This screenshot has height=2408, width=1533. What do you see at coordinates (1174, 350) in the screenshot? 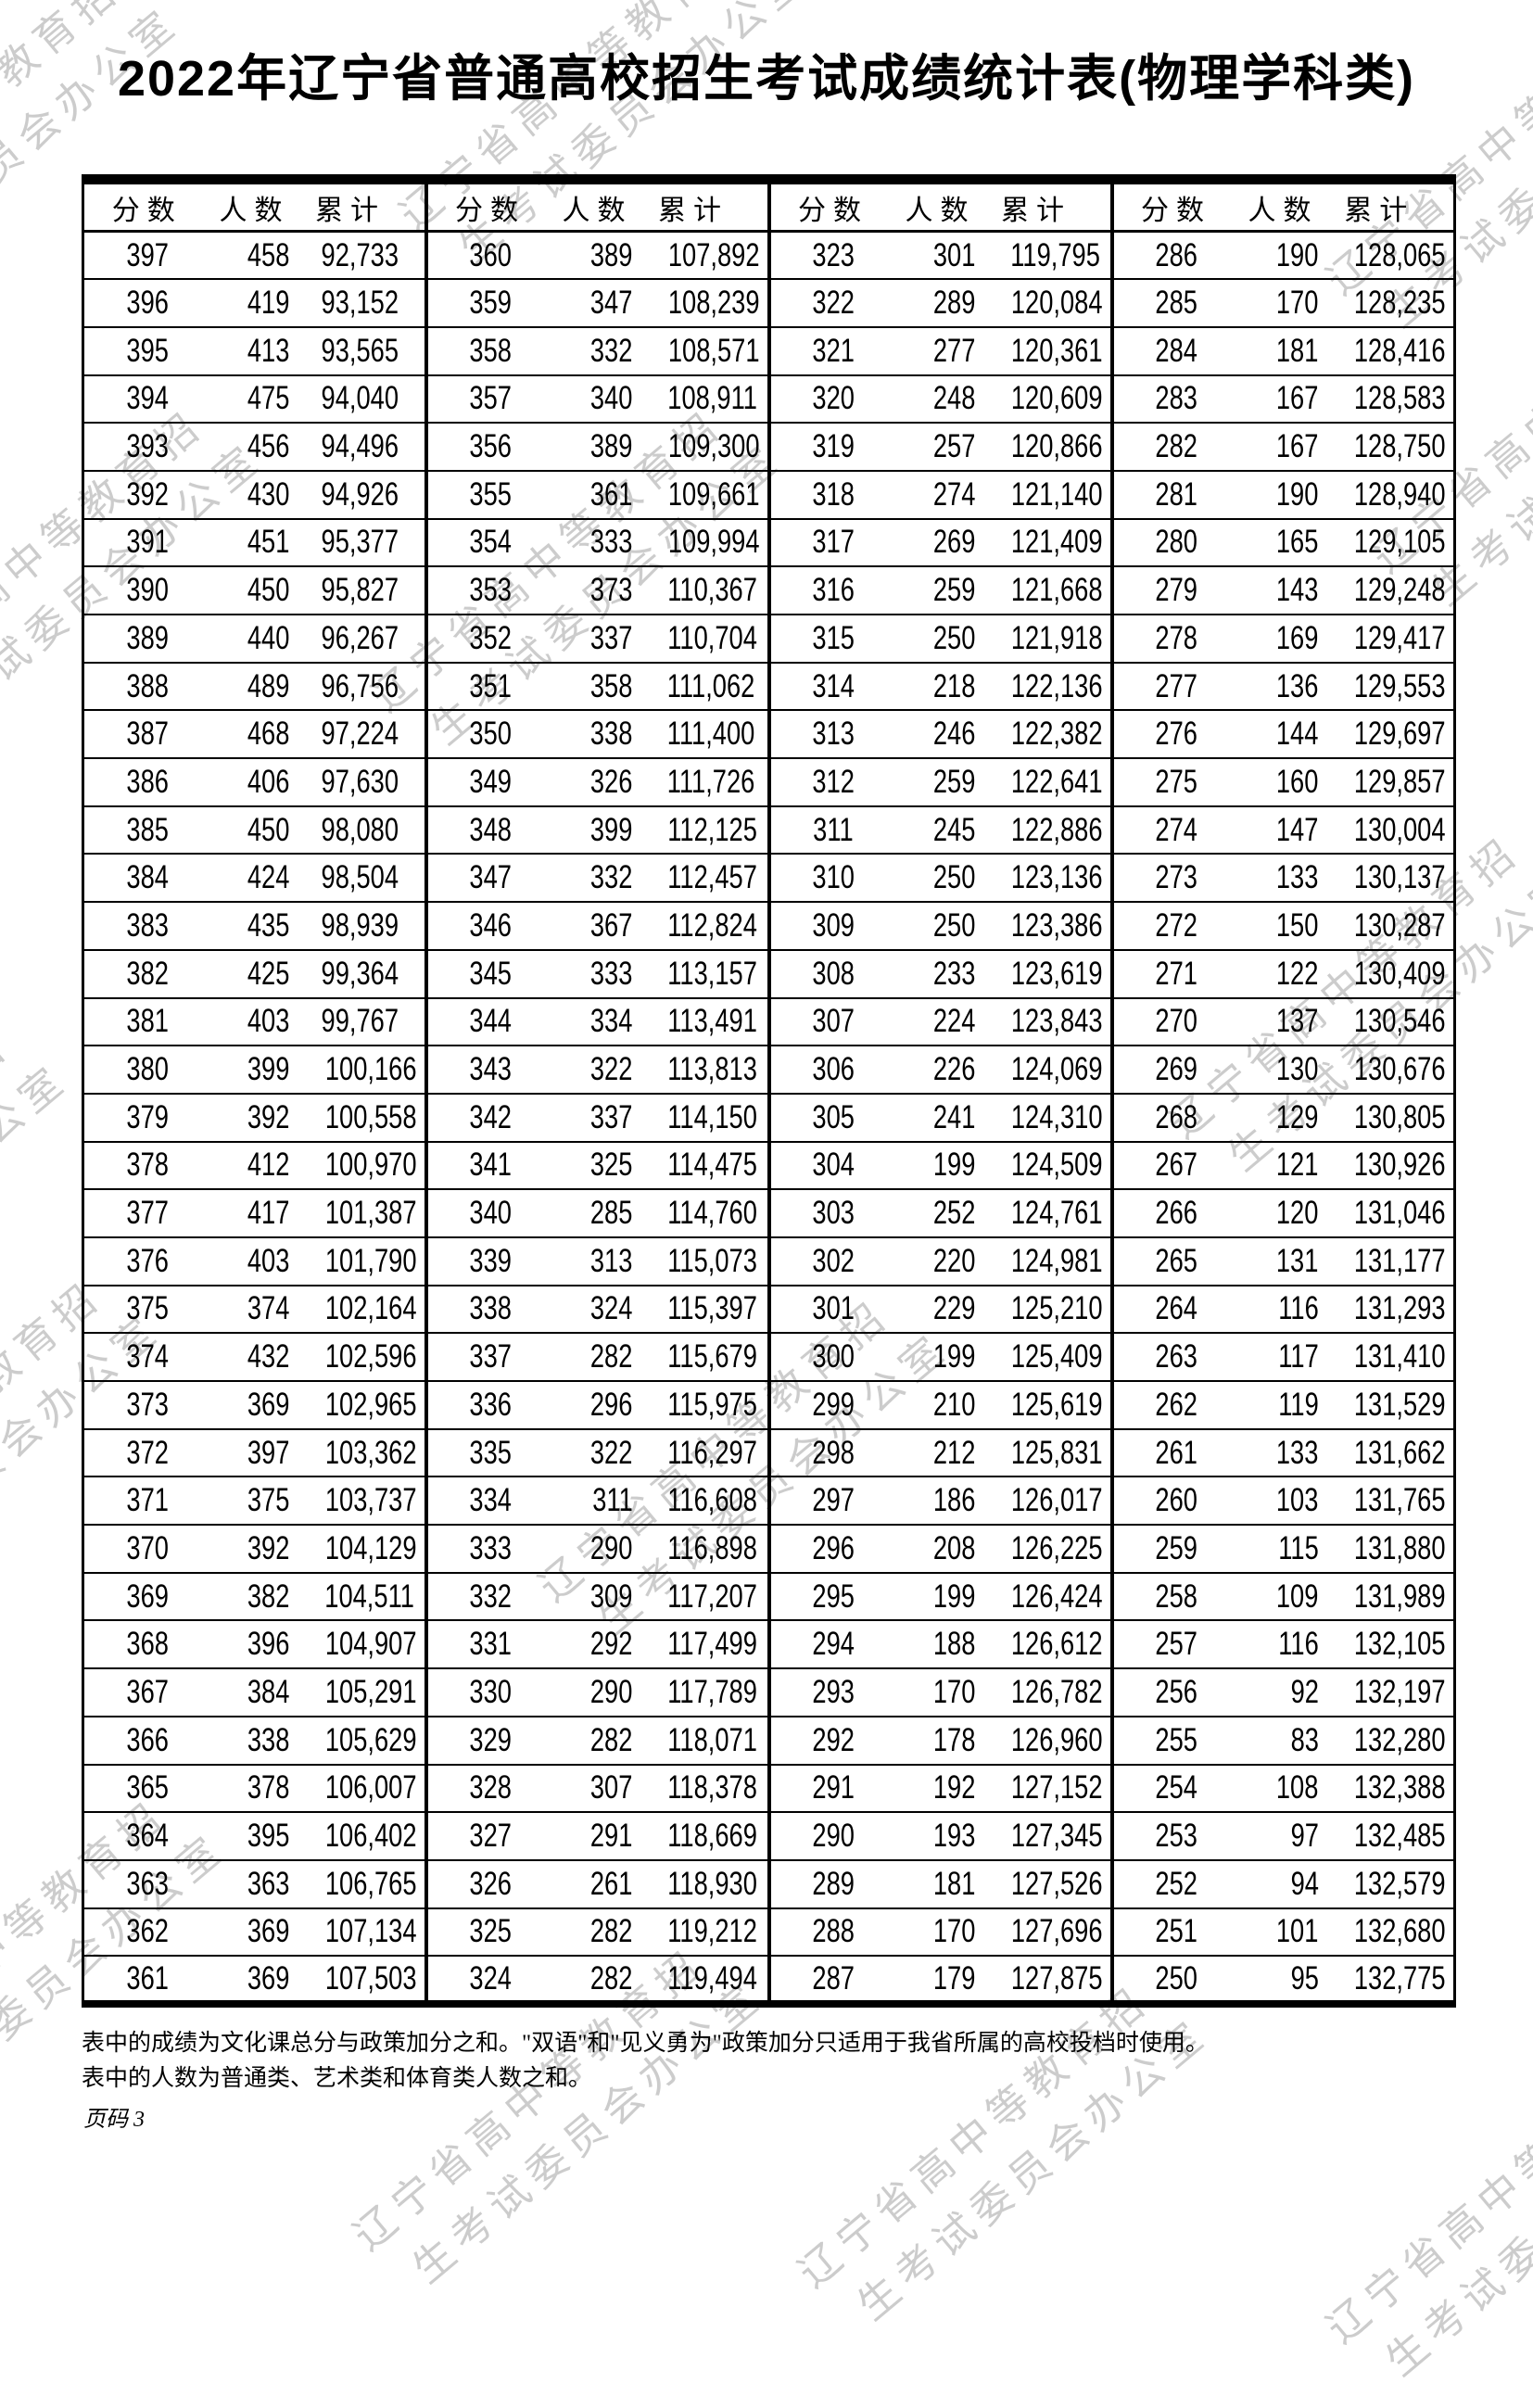
I see `score-cell: 284` at bounding box center [1174, 350].